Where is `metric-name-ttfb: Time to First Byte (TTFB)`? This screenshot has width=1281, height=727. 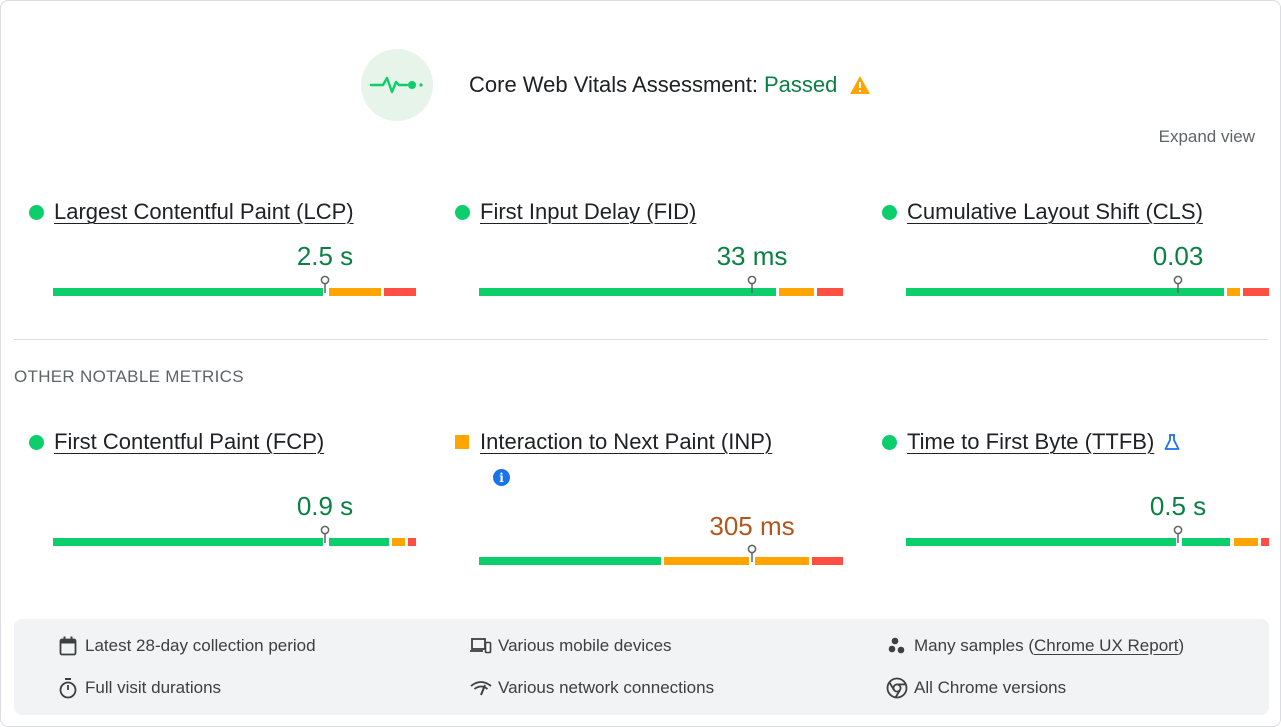
metric-name-ttfb: Time to First Byte (TTFB) is located at coordinates (1031, 441).